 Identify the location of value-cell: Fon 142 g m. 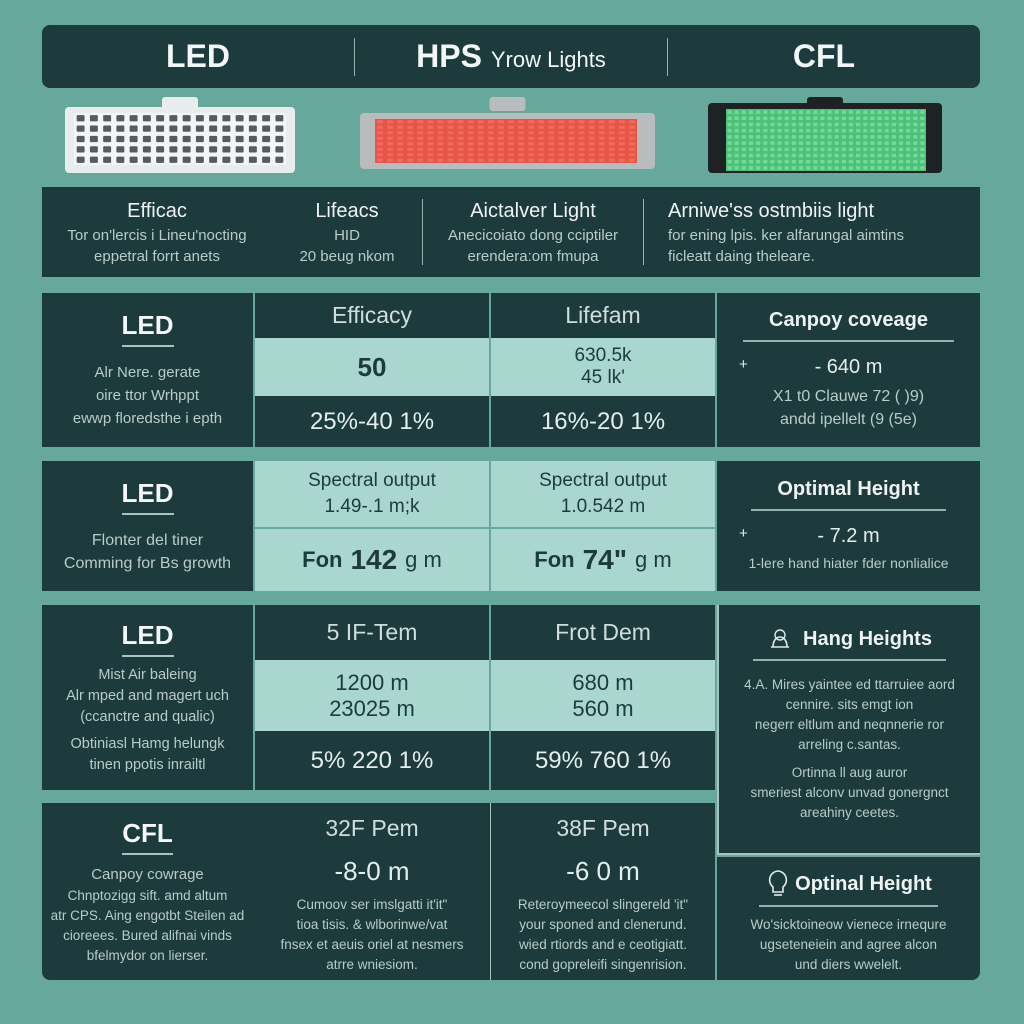
(372, 560).